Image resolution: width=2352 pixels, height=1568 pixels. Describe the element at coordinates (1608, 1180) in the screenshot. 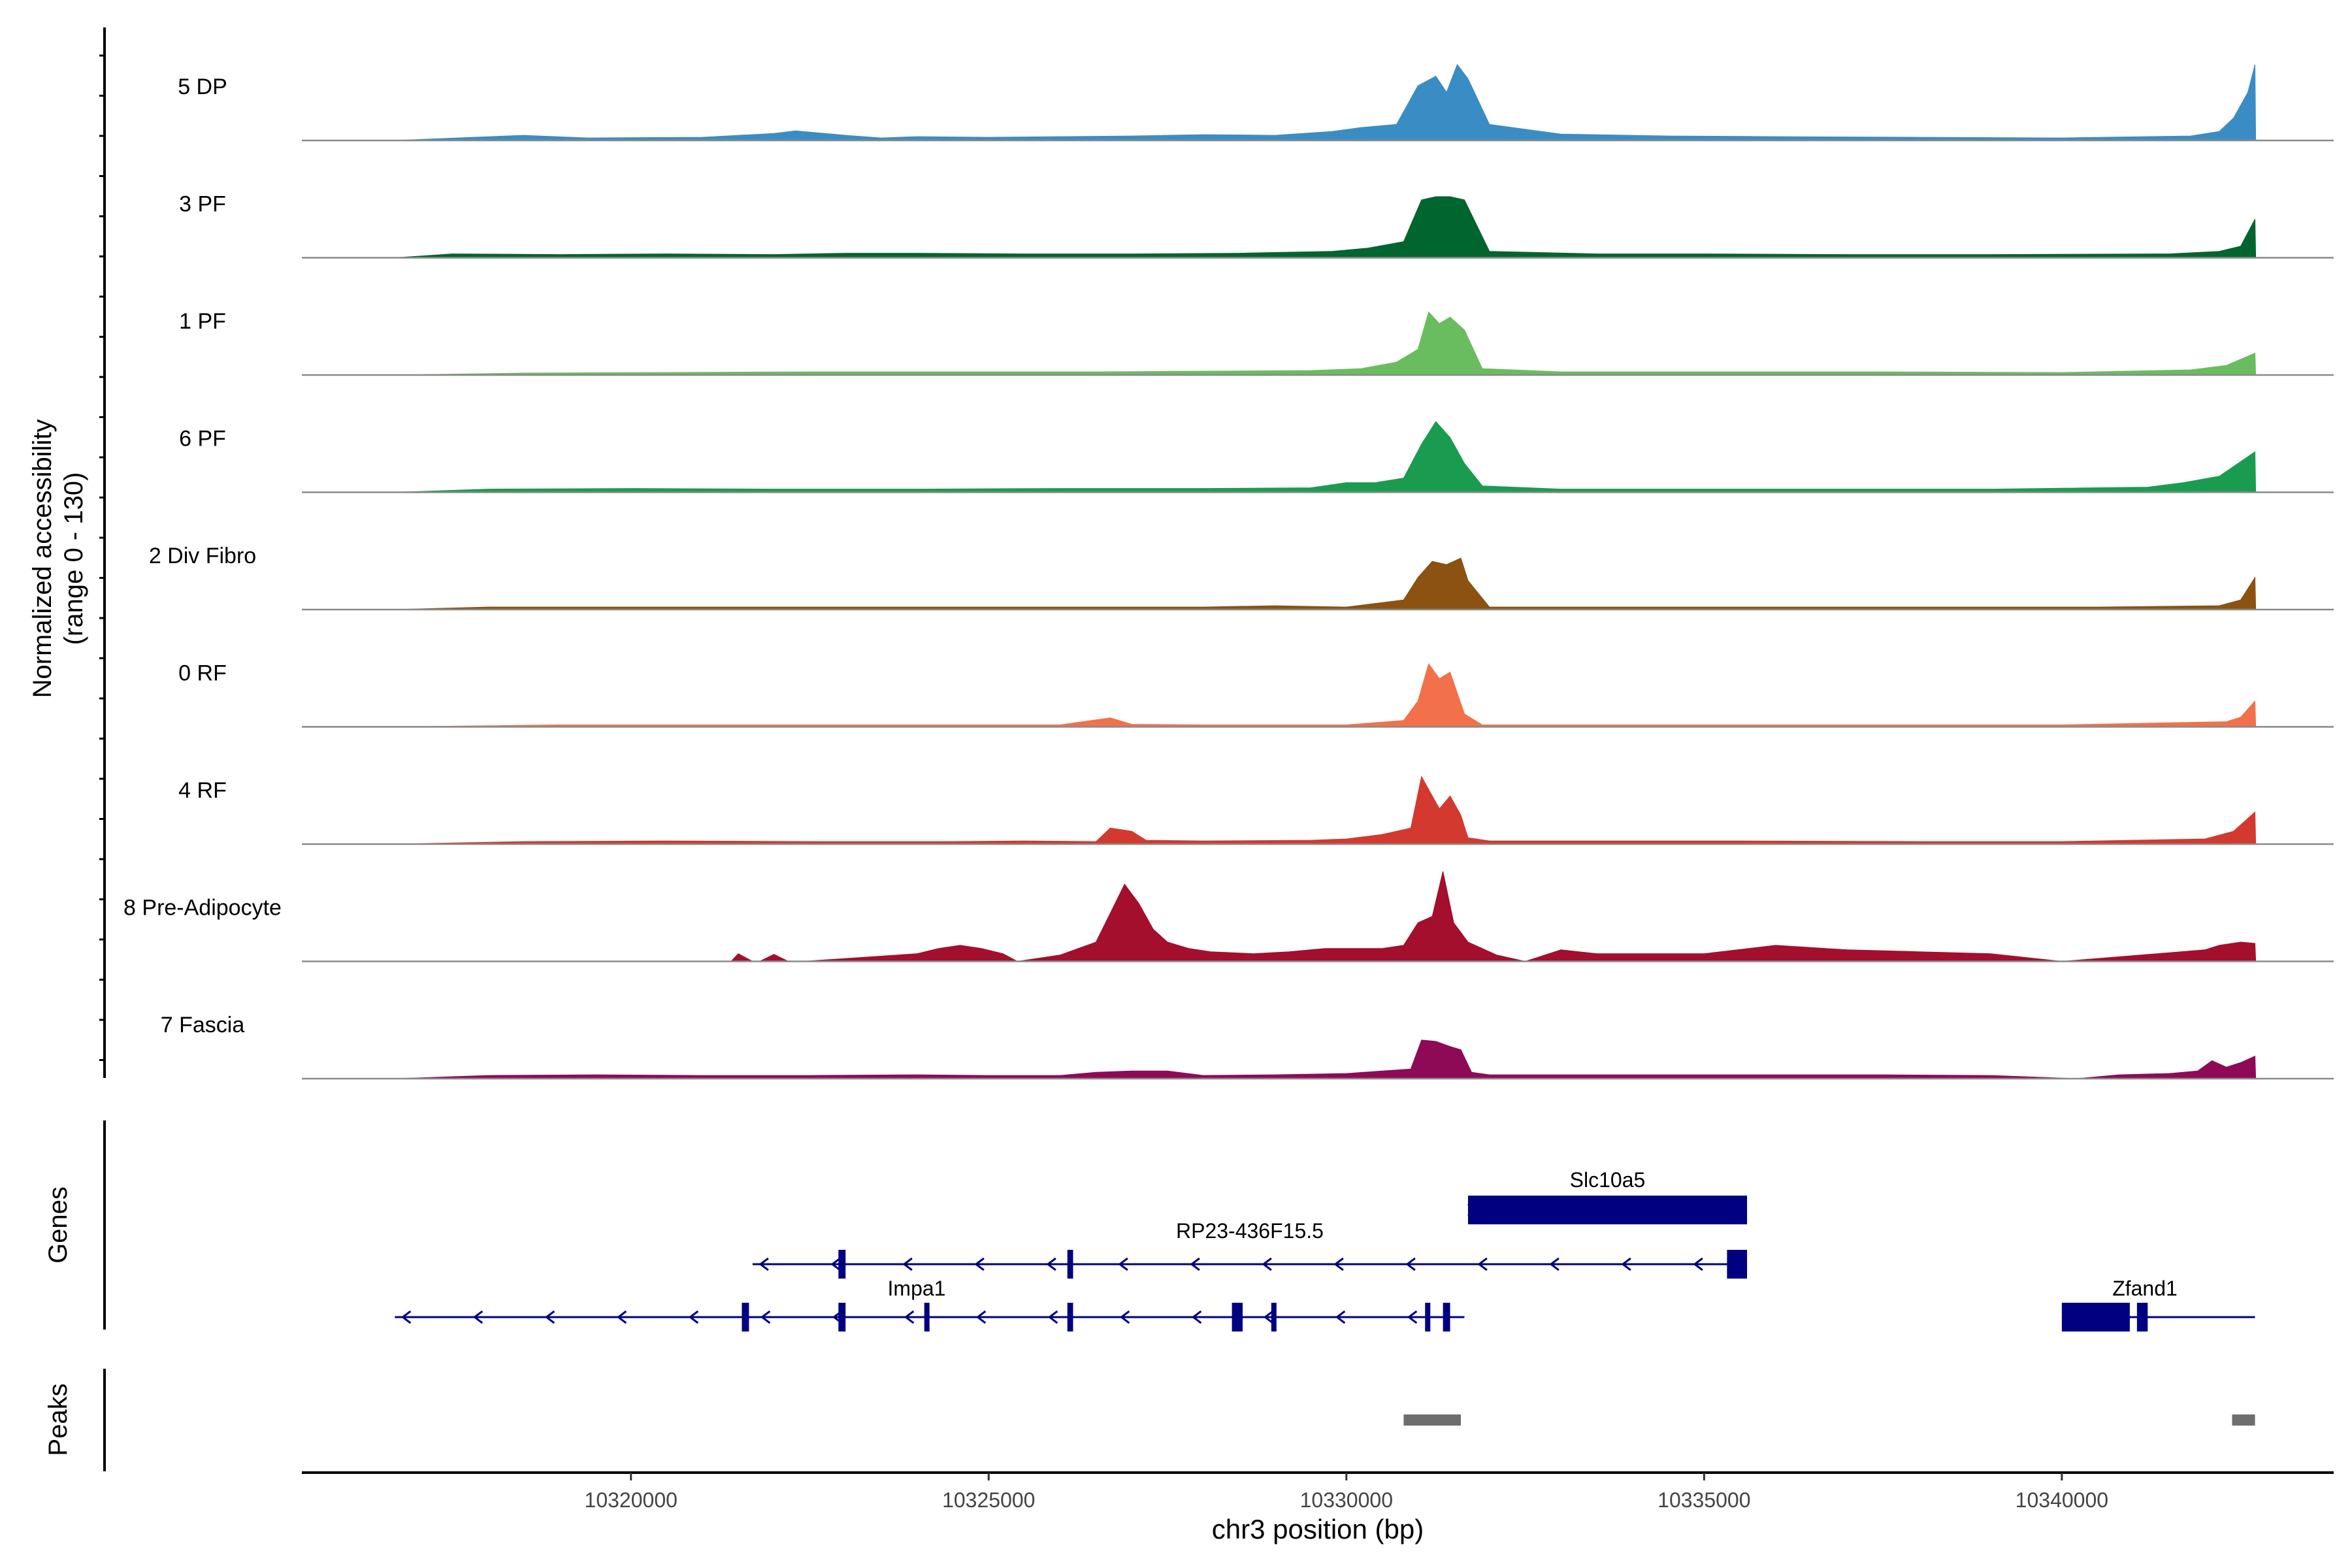

I see `gene-label: Slc10a5` at that location.